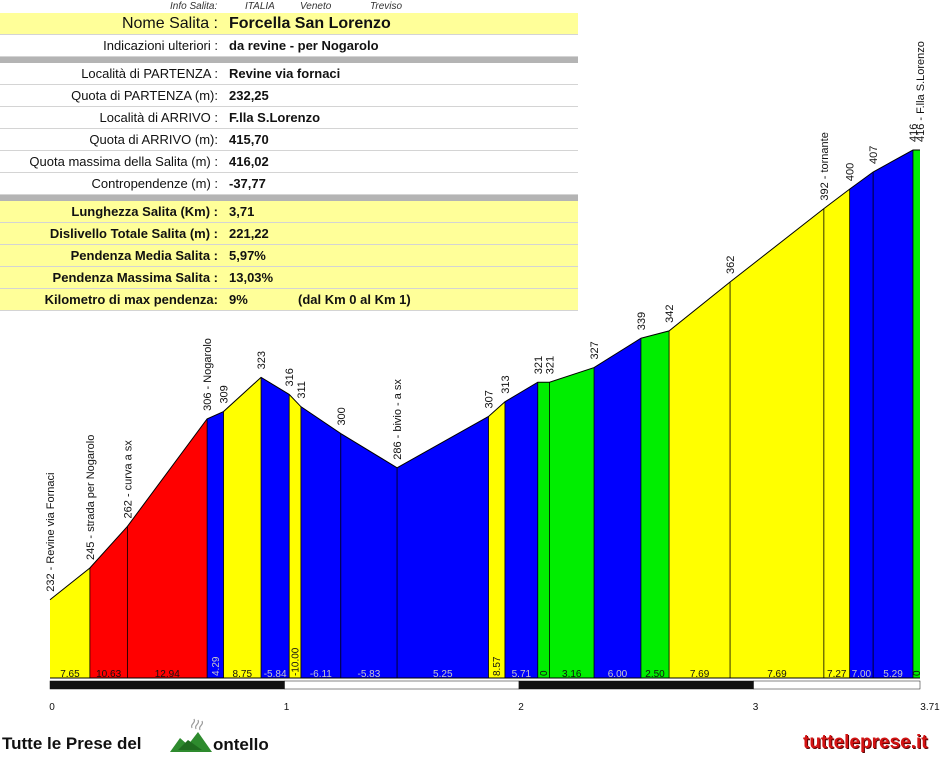 The image size is (950, 759). I want to click on row-quota-partenza: Quota di PARTENZA (m): 232,25, so click(289, 96).